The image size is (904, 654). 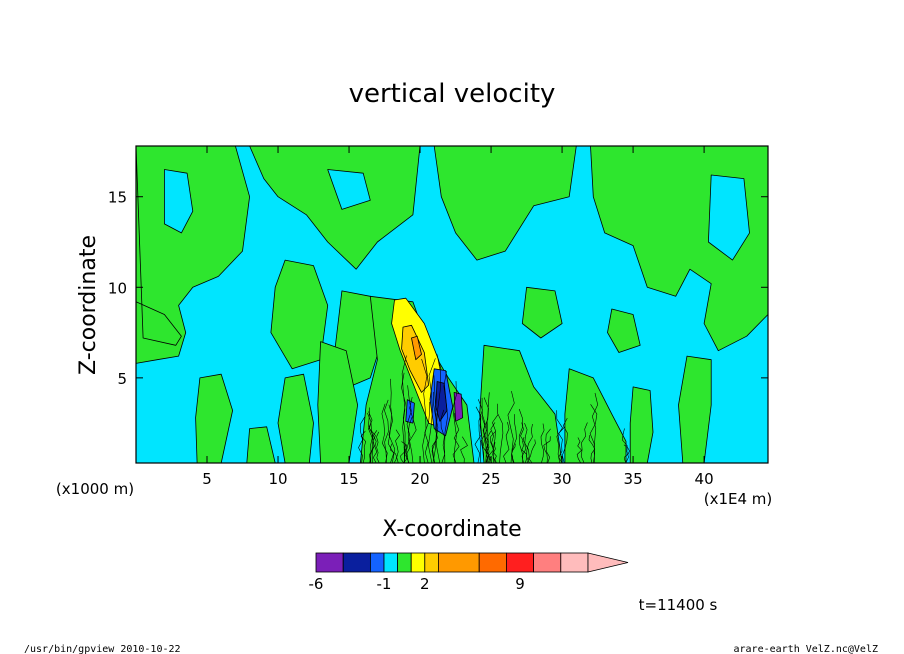 I want to click on x-tick-label: 35, so click(x=633, y=479).